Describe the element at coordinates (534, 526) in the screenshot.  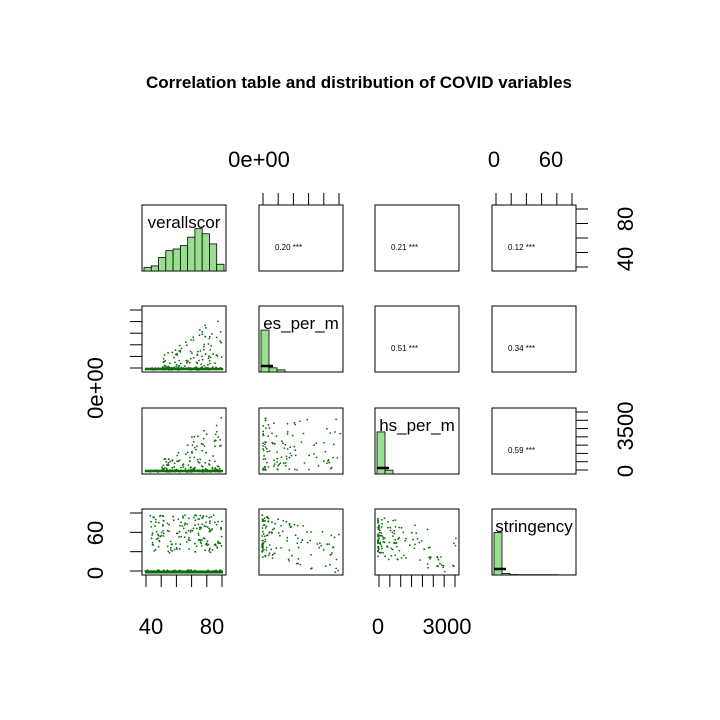
I see `diagonal-label: stringency` at that location.